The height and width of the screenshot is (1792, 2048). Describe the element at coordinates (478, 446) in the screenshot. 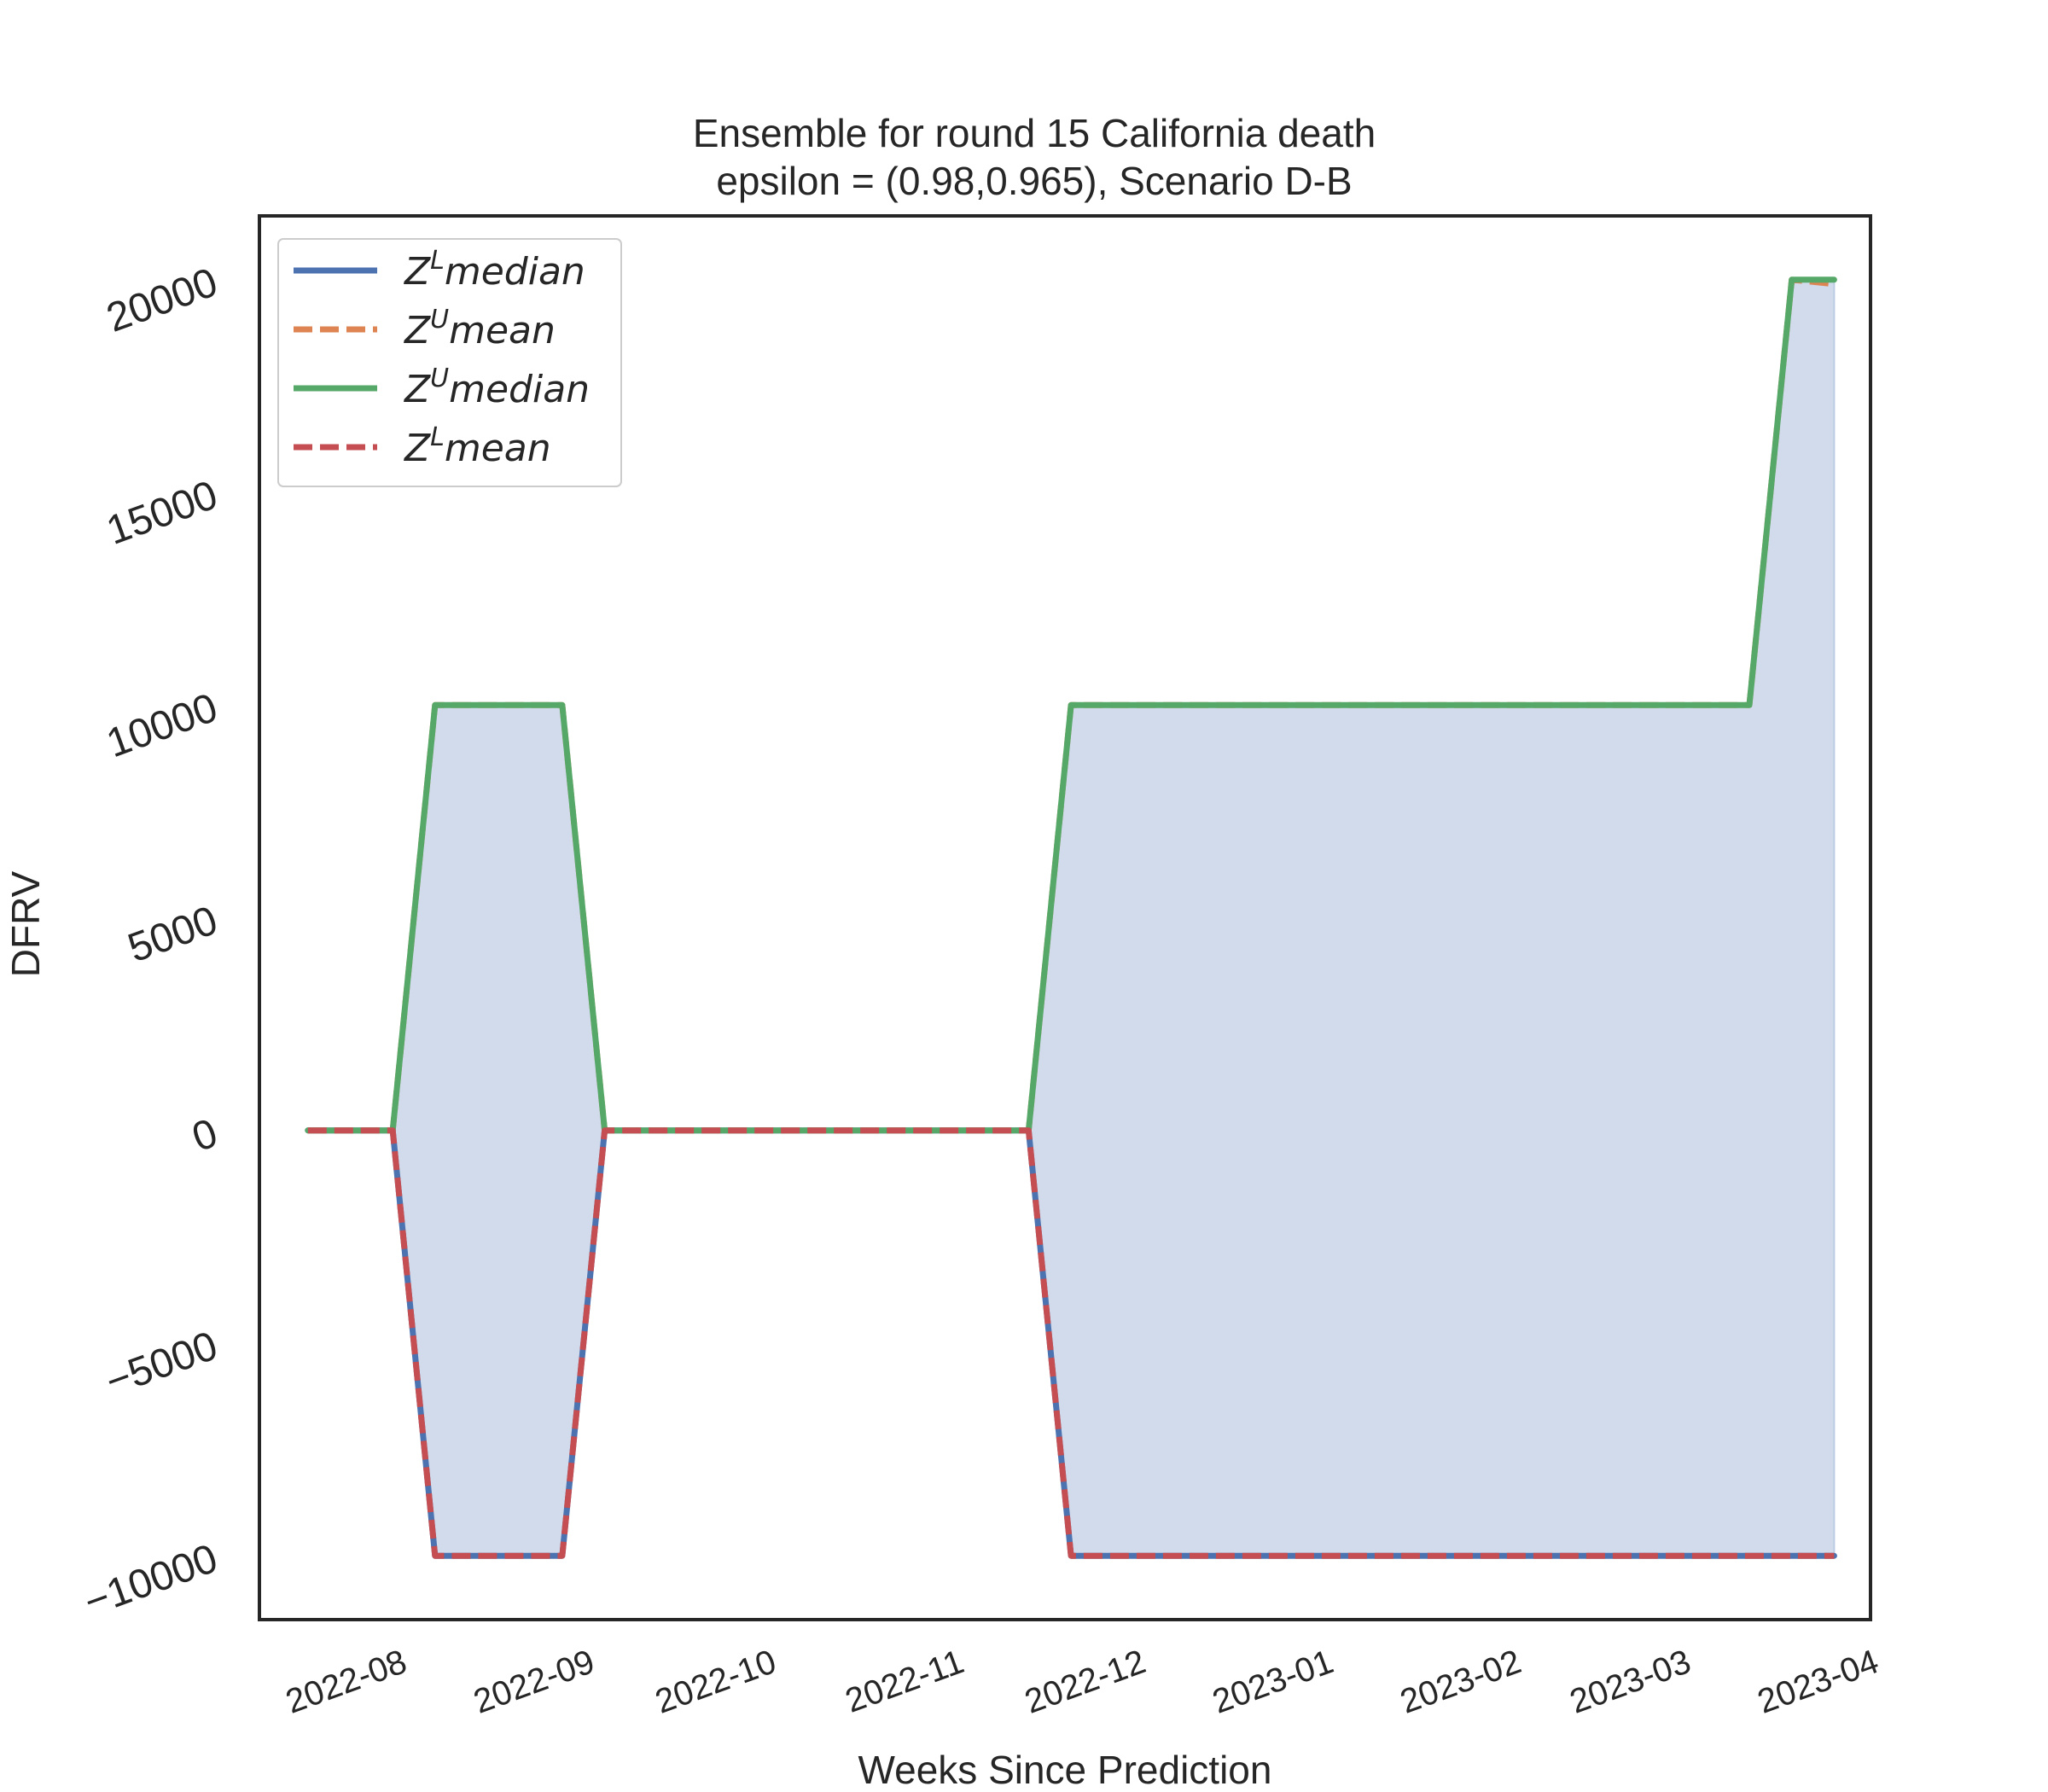

I see `legend-entry: ZLmean` at that location.